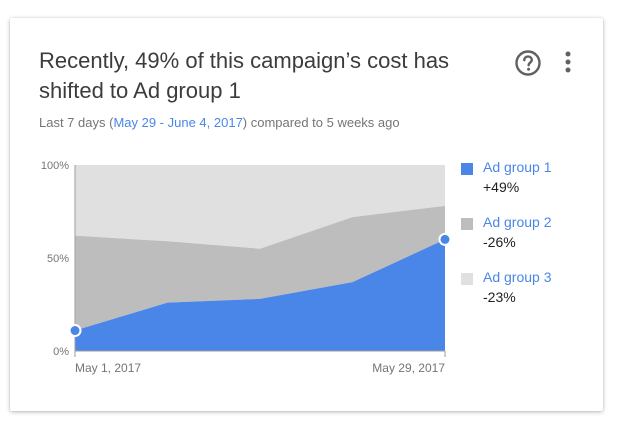 Image resolution: width=624 pixels, height=435 pixels. Describe the element at coordinates (408, 368) in the screenshot. I see `x-tick-label: May 29, 2017` at that location.